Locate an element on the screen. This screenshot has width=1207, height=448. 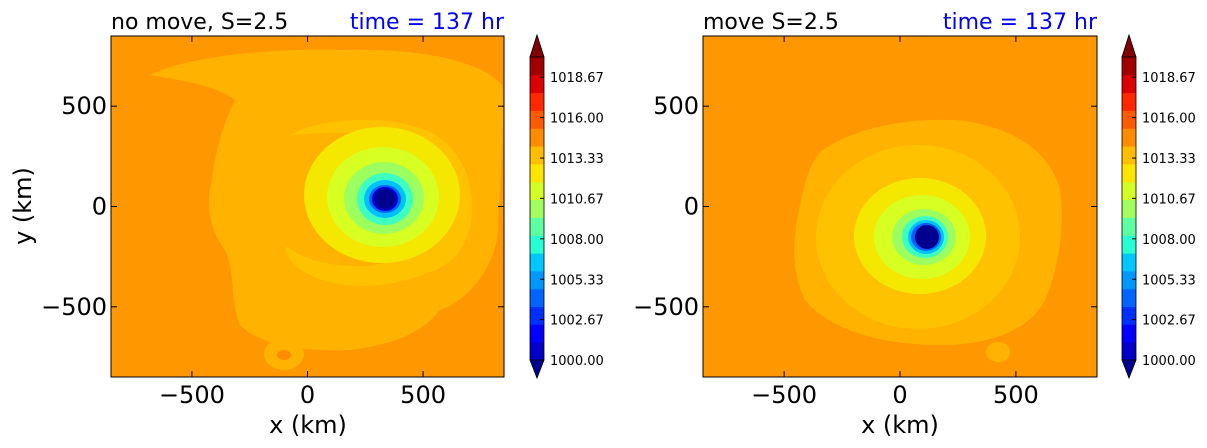
small-eddy is located at coordinates (998, 352).